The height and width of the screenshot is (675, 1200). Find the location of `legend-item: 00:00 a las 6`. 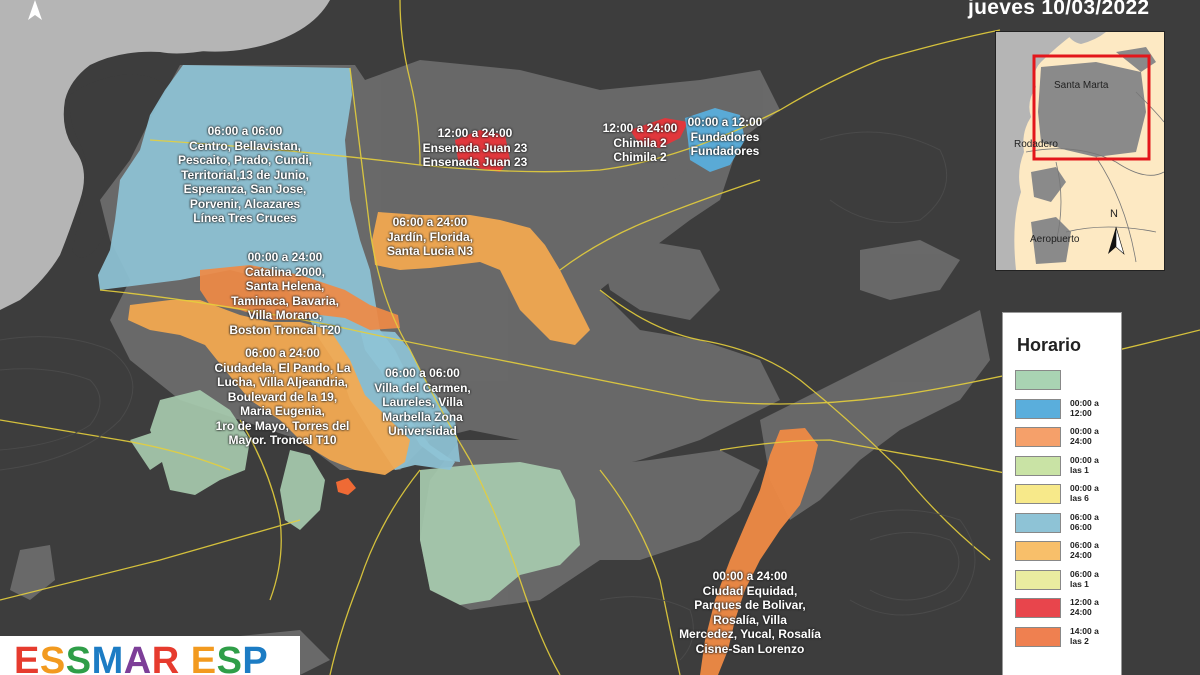

legend-item: 00:00 a las 6 is located at coordinates (1068, 493).